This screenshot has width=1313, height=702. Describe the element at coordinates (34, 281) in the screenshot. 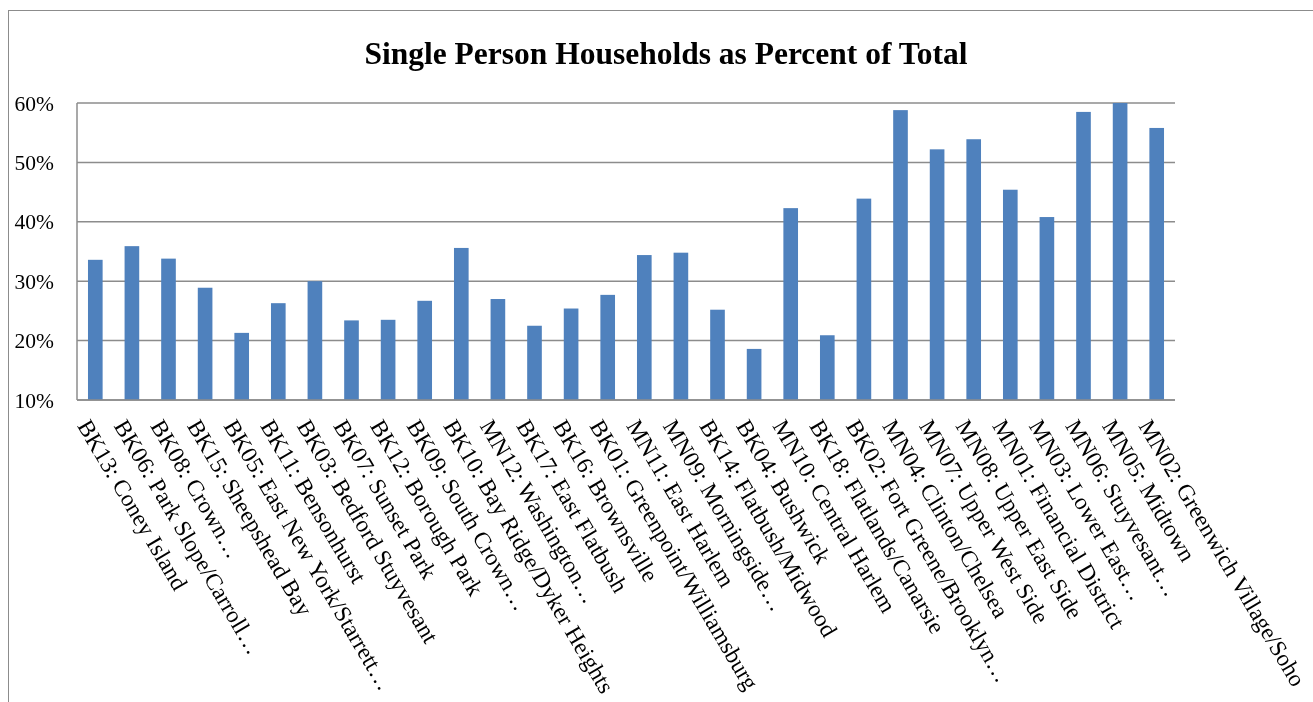

I see `y-tick-label: 30%` at that location.